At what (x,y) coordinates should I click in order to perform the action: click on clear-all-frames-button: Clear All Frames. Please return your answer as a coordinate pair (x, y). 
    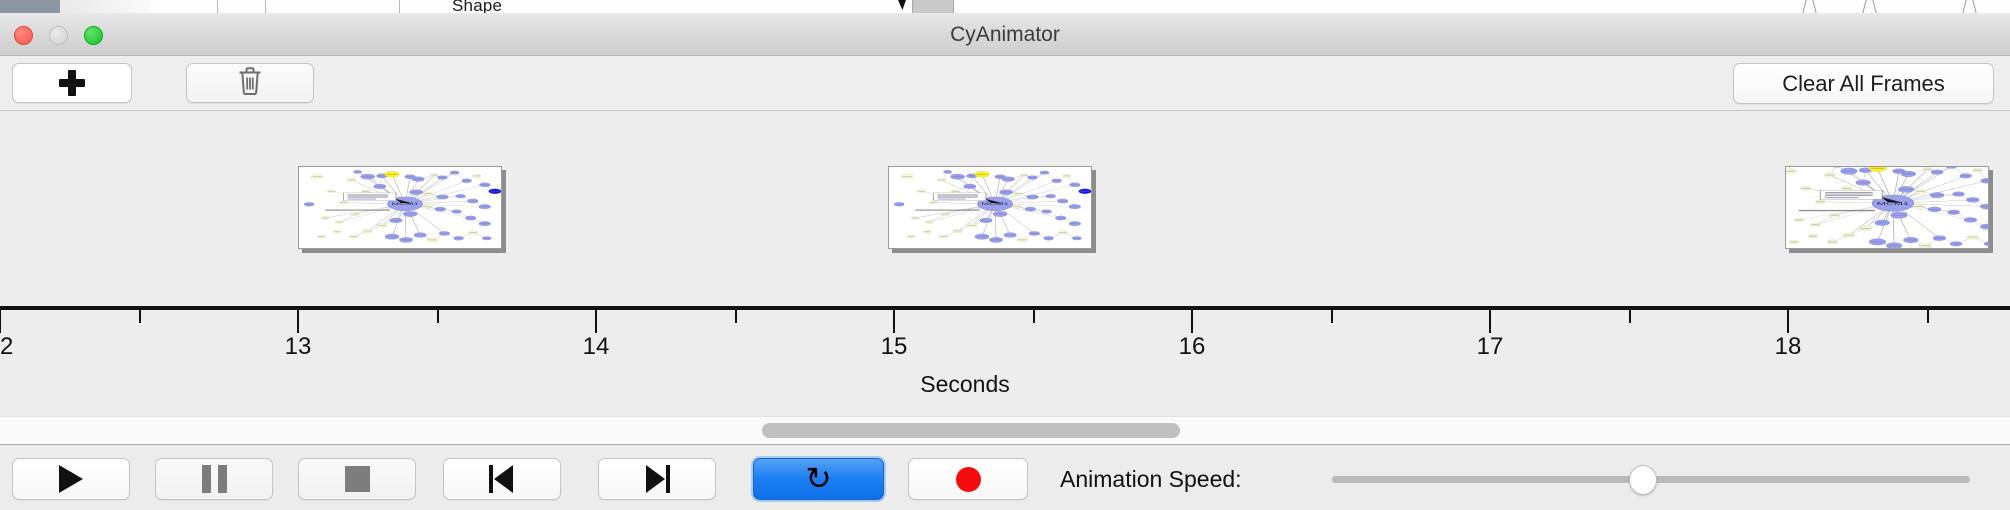
    Looking at the image, I should click on (1863, 83).